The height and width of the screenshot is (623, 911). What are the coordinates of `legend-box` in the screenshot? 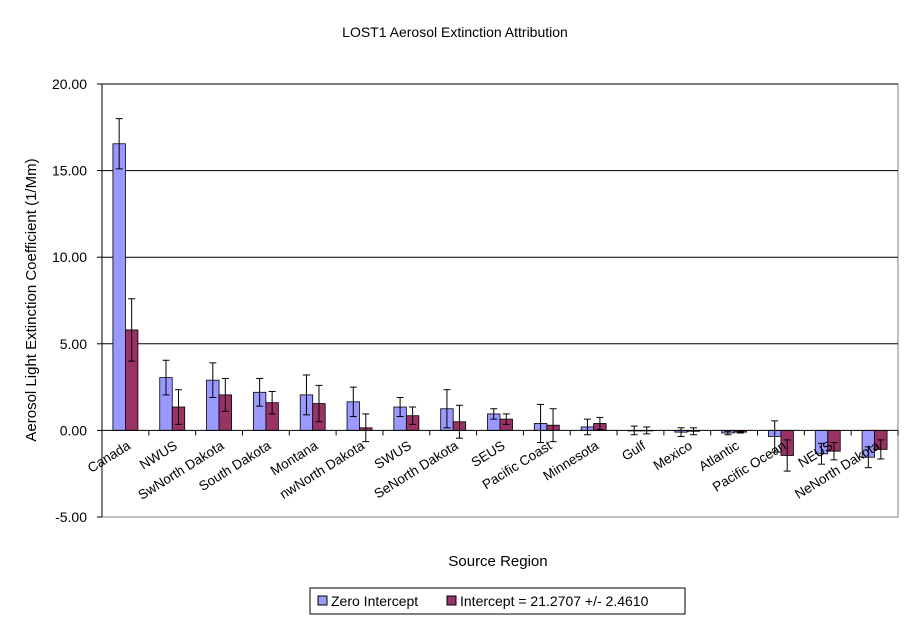 It's located at (497, 601).